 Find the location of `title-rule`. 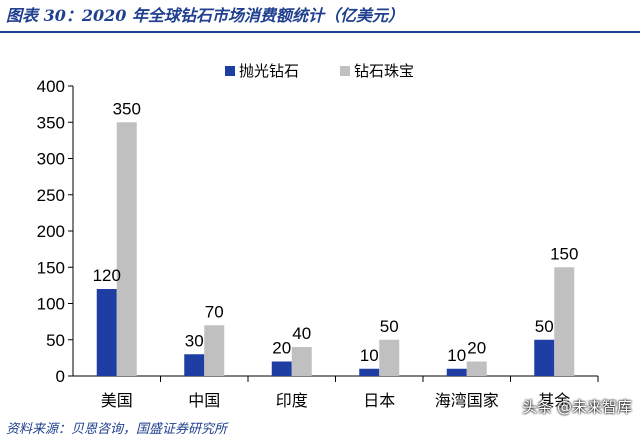

title-rule is located at coordinates (320, 32).